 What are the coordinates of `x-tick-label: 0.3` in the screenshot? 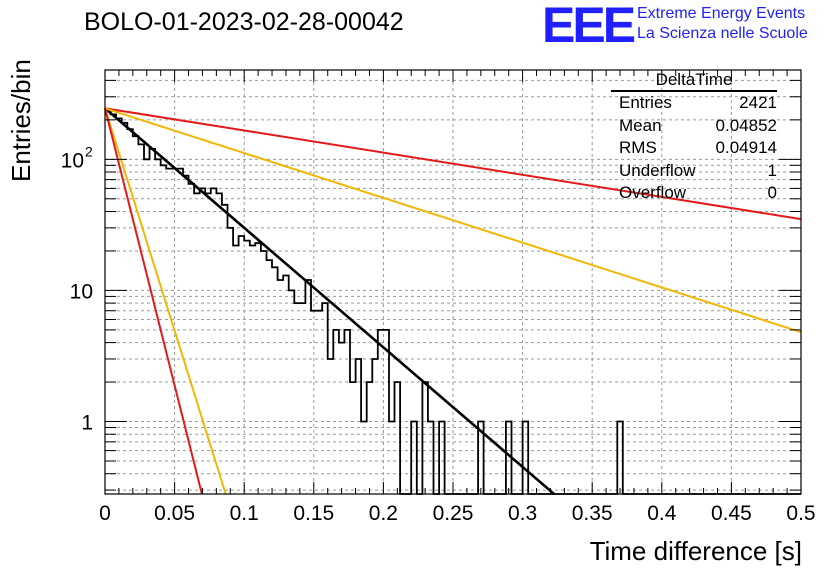 It's located at (522, 513).